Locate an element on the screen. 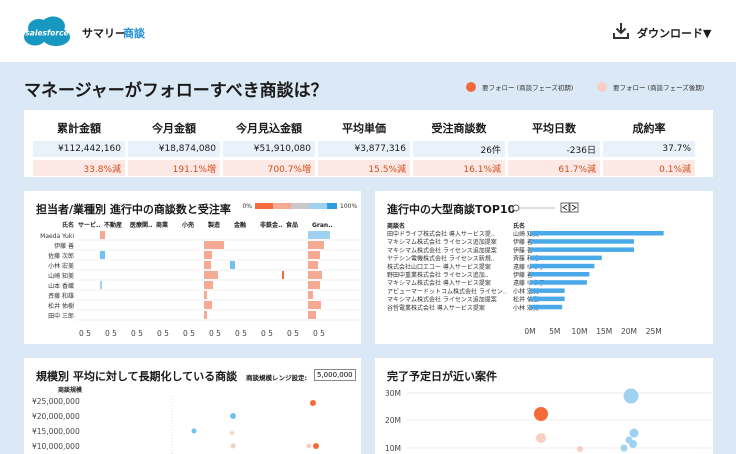 Image resolution: width=736 pixels, height=454 pixels. download-icon is located at coordinates (621, 31).